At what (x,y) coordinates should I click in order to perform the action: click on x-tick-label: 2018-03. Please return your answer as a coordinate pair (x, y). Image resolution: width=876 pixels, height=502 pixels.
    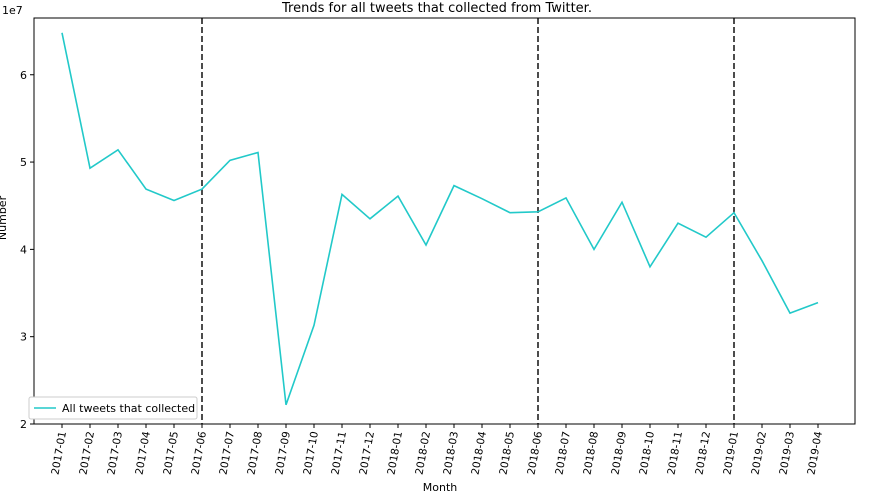
    Looking at the image, I should click on (451, 452).